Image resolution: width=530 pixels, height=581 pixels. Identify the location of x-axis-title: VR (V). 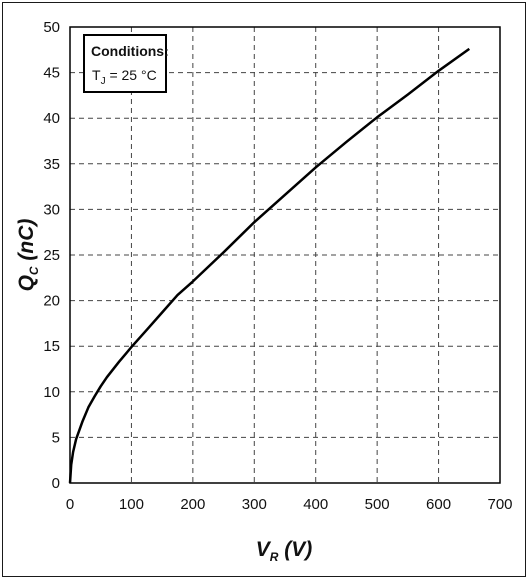
(284, 551).